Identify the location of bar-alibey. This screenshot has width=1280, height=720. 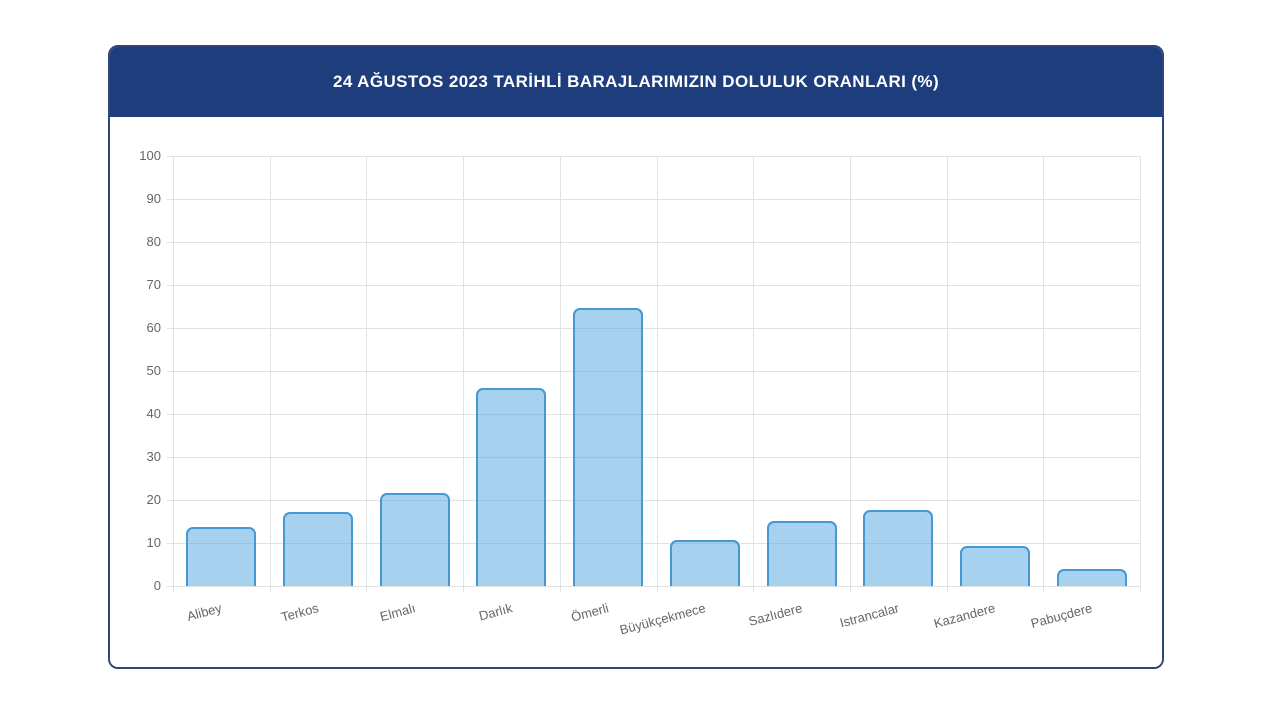
(221, 556).